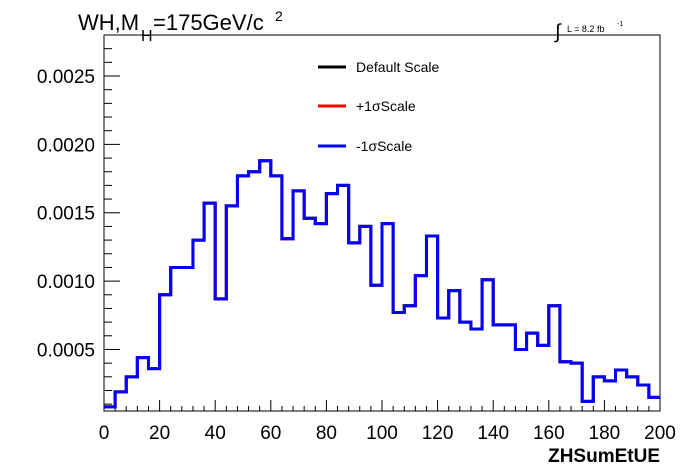 The height and width of the screenshot is (472, 696). Describe the element at coordinates (384, 146) in the screenshot. I see `legend-label-minus1sigma: -1σScale` at that location.